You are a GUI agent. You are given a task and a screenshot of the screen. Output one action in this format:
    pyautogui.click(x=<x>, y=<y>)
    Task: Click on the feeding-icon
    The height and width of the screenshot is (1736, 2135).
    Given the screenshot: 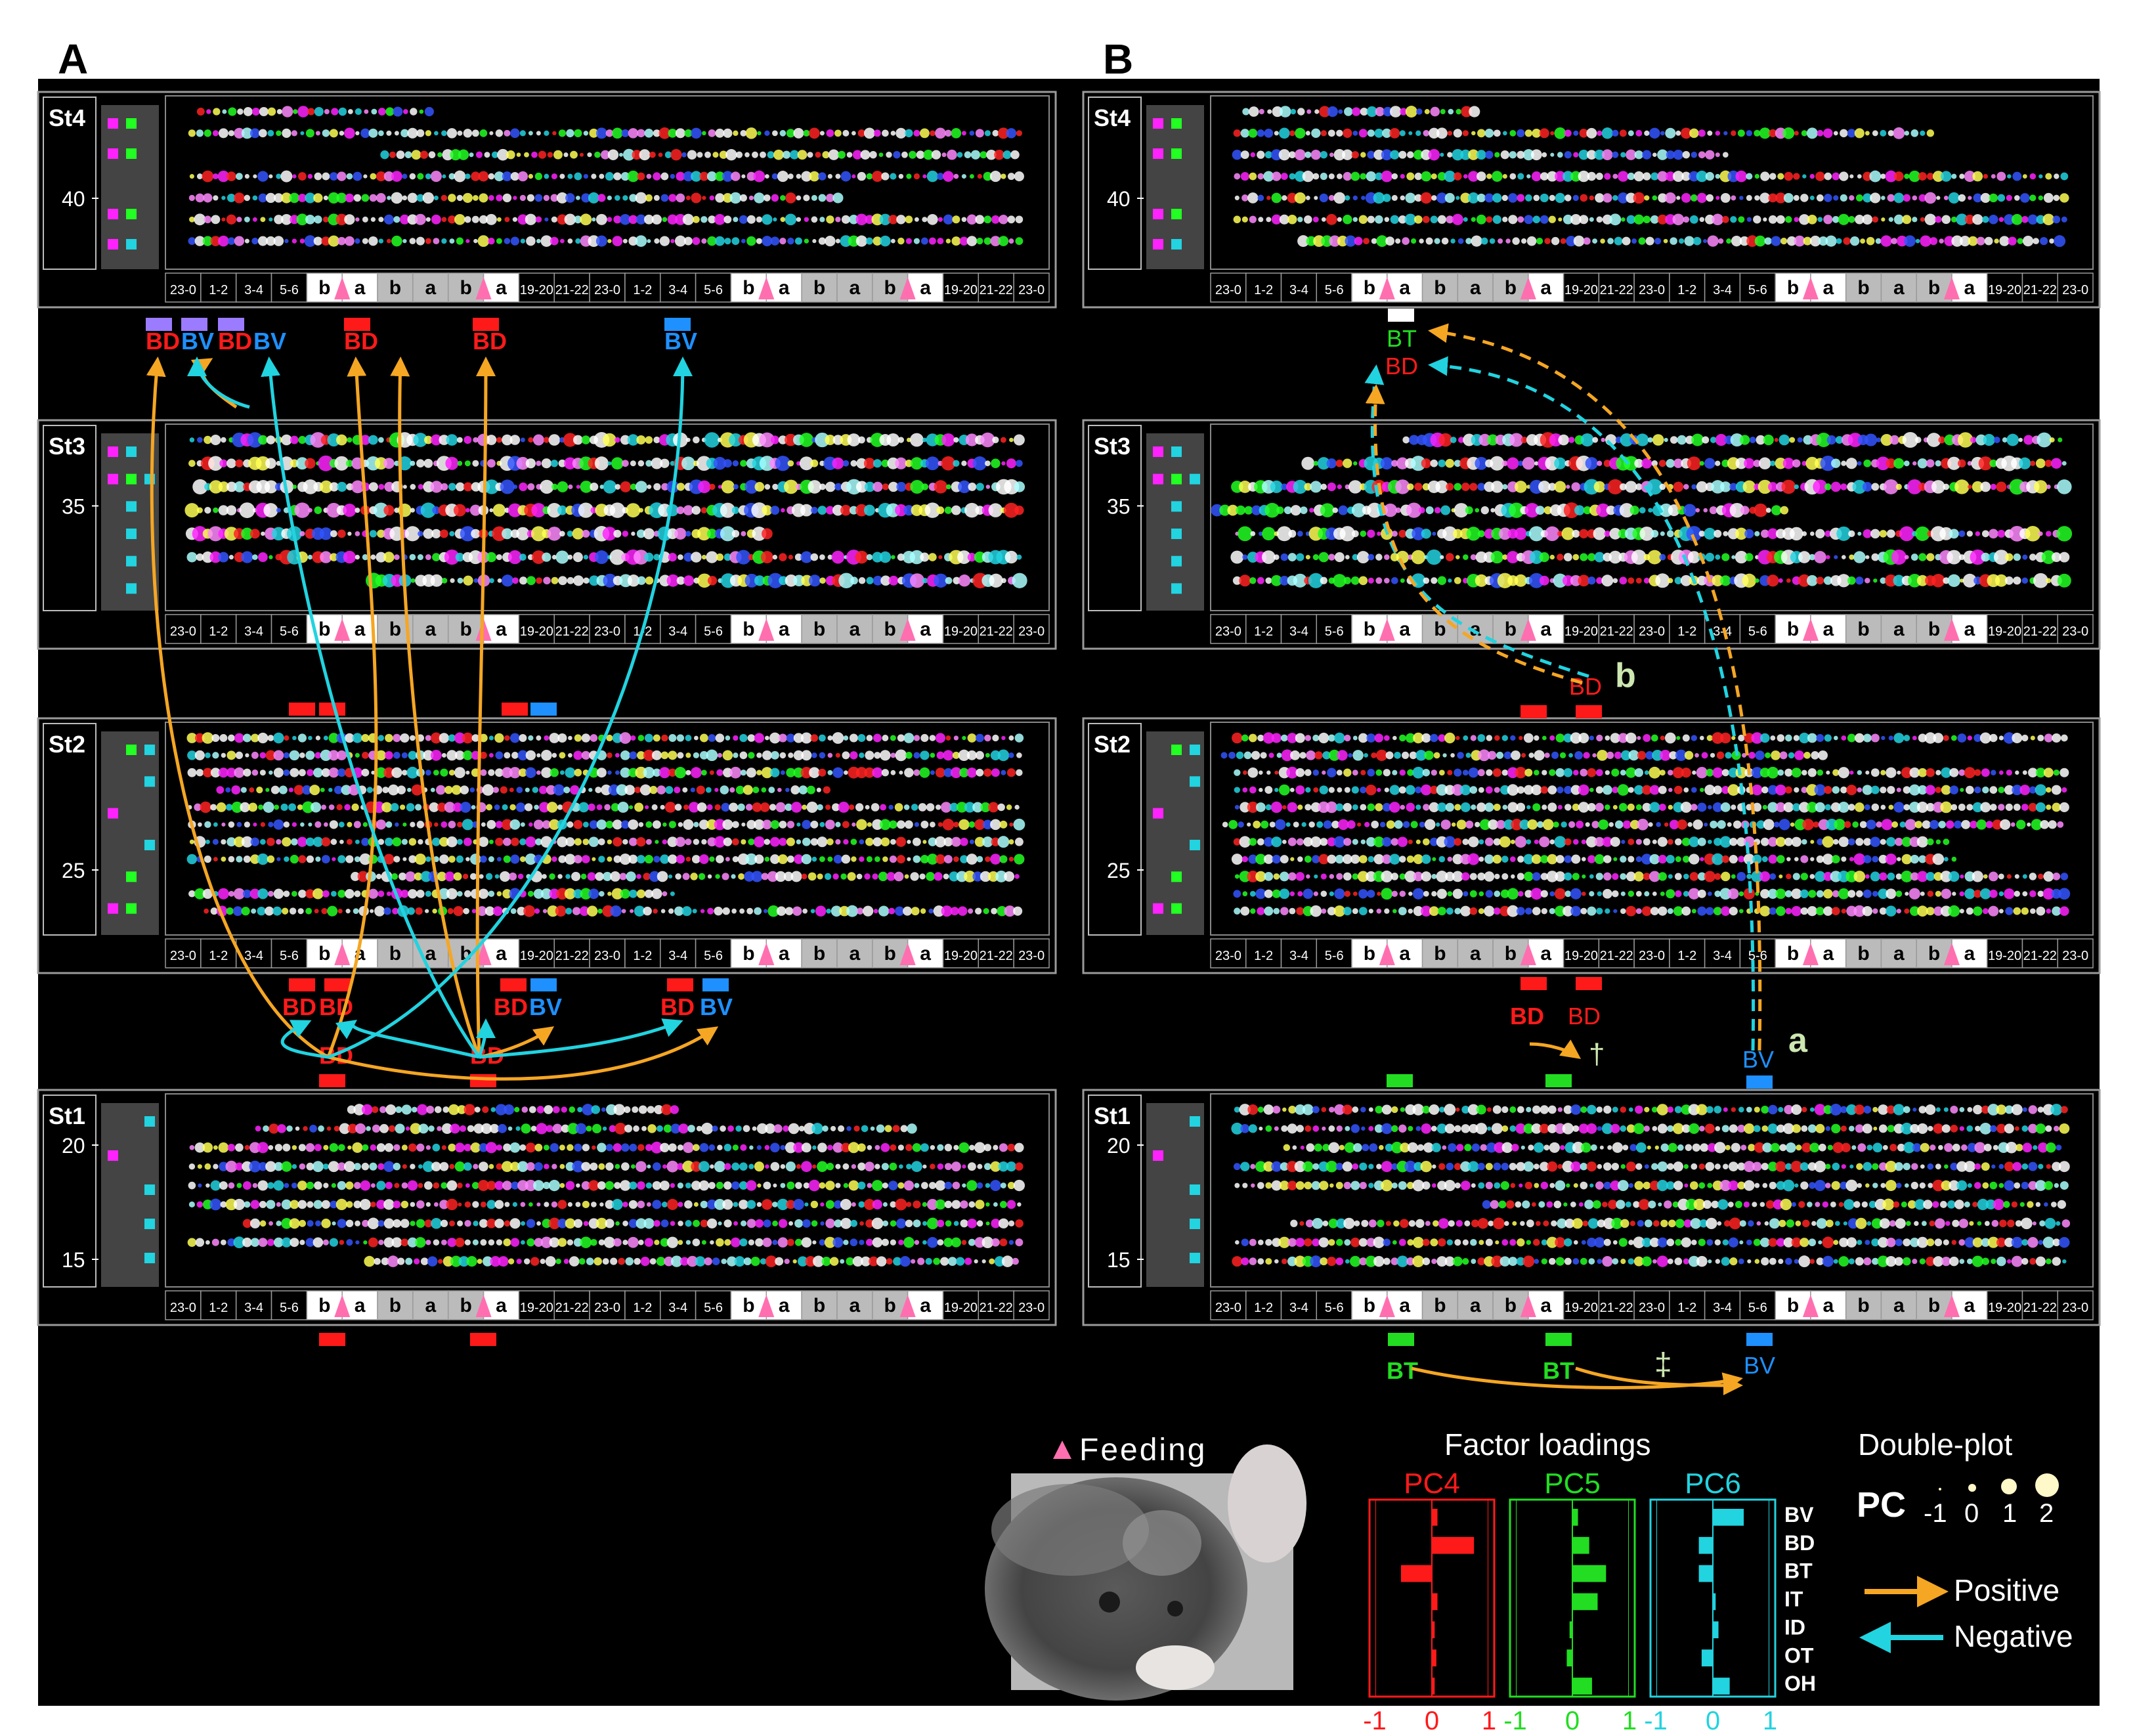 What is the action you would take?
    pyautogui.click(x=1811, y=288)
    